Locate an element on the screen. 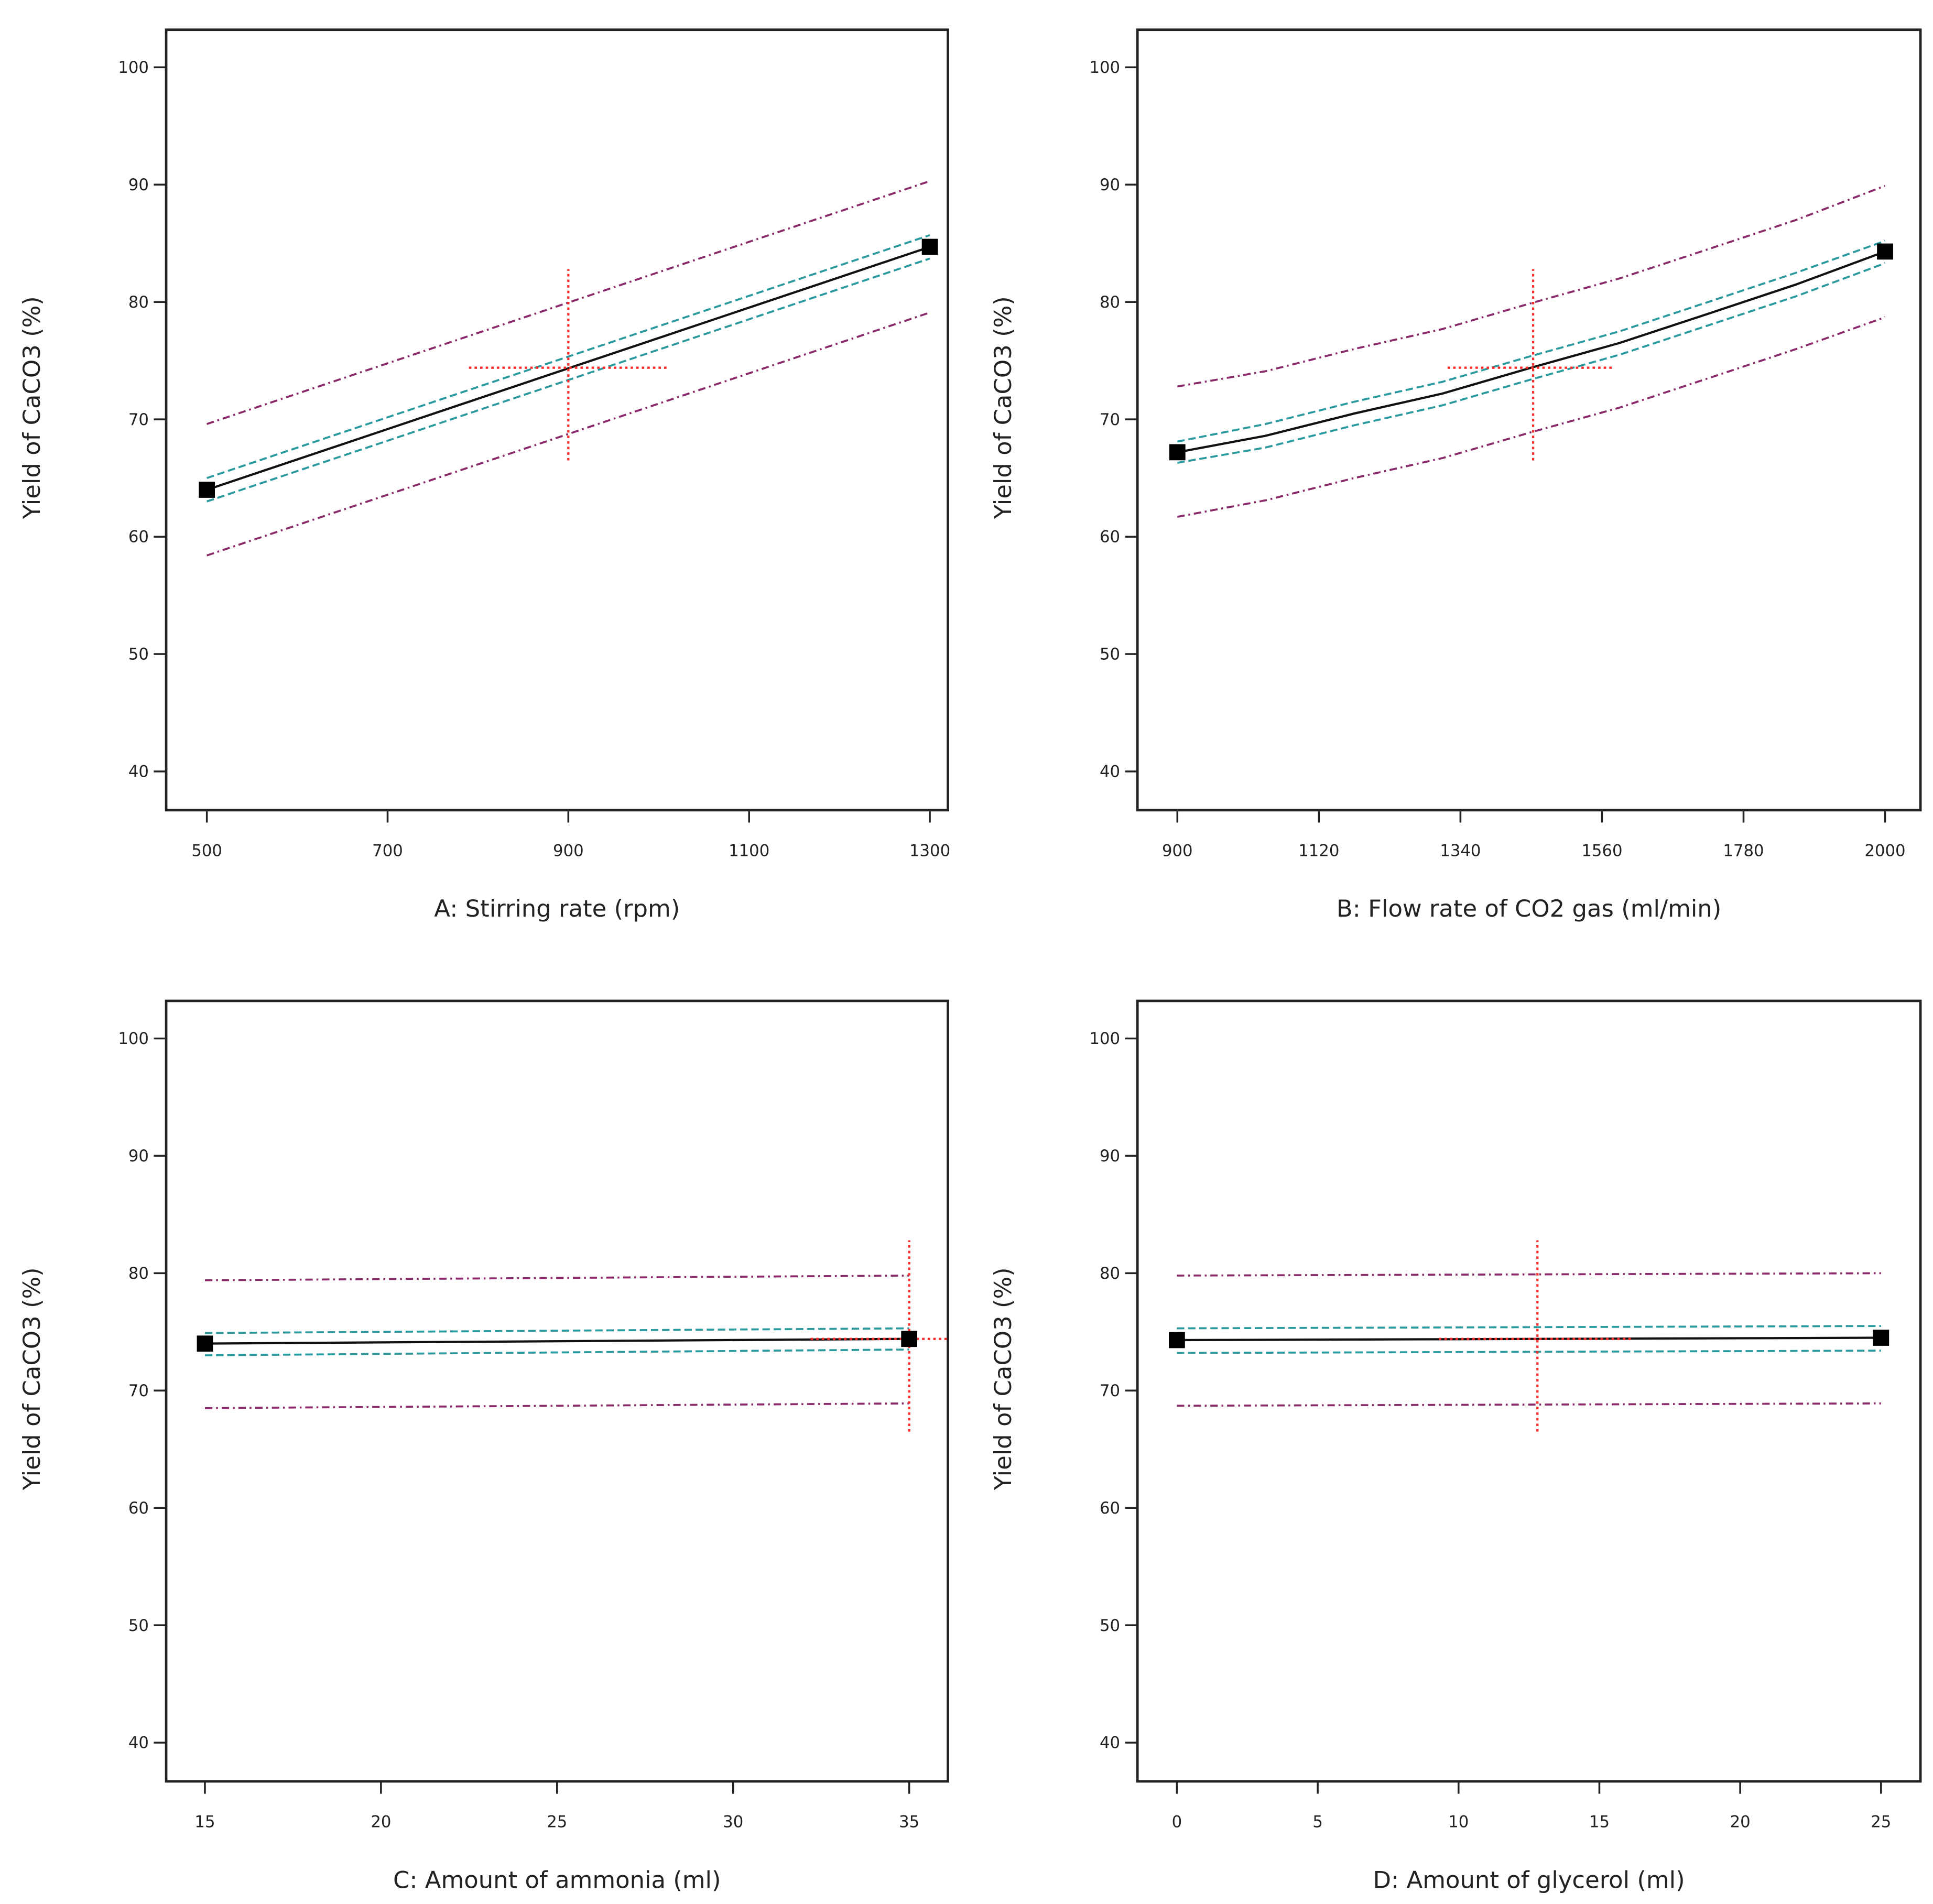 The height and width of the screenshot is (1904, 1933). x-tick-label: 1560 is located at coordinates (1601, 850).